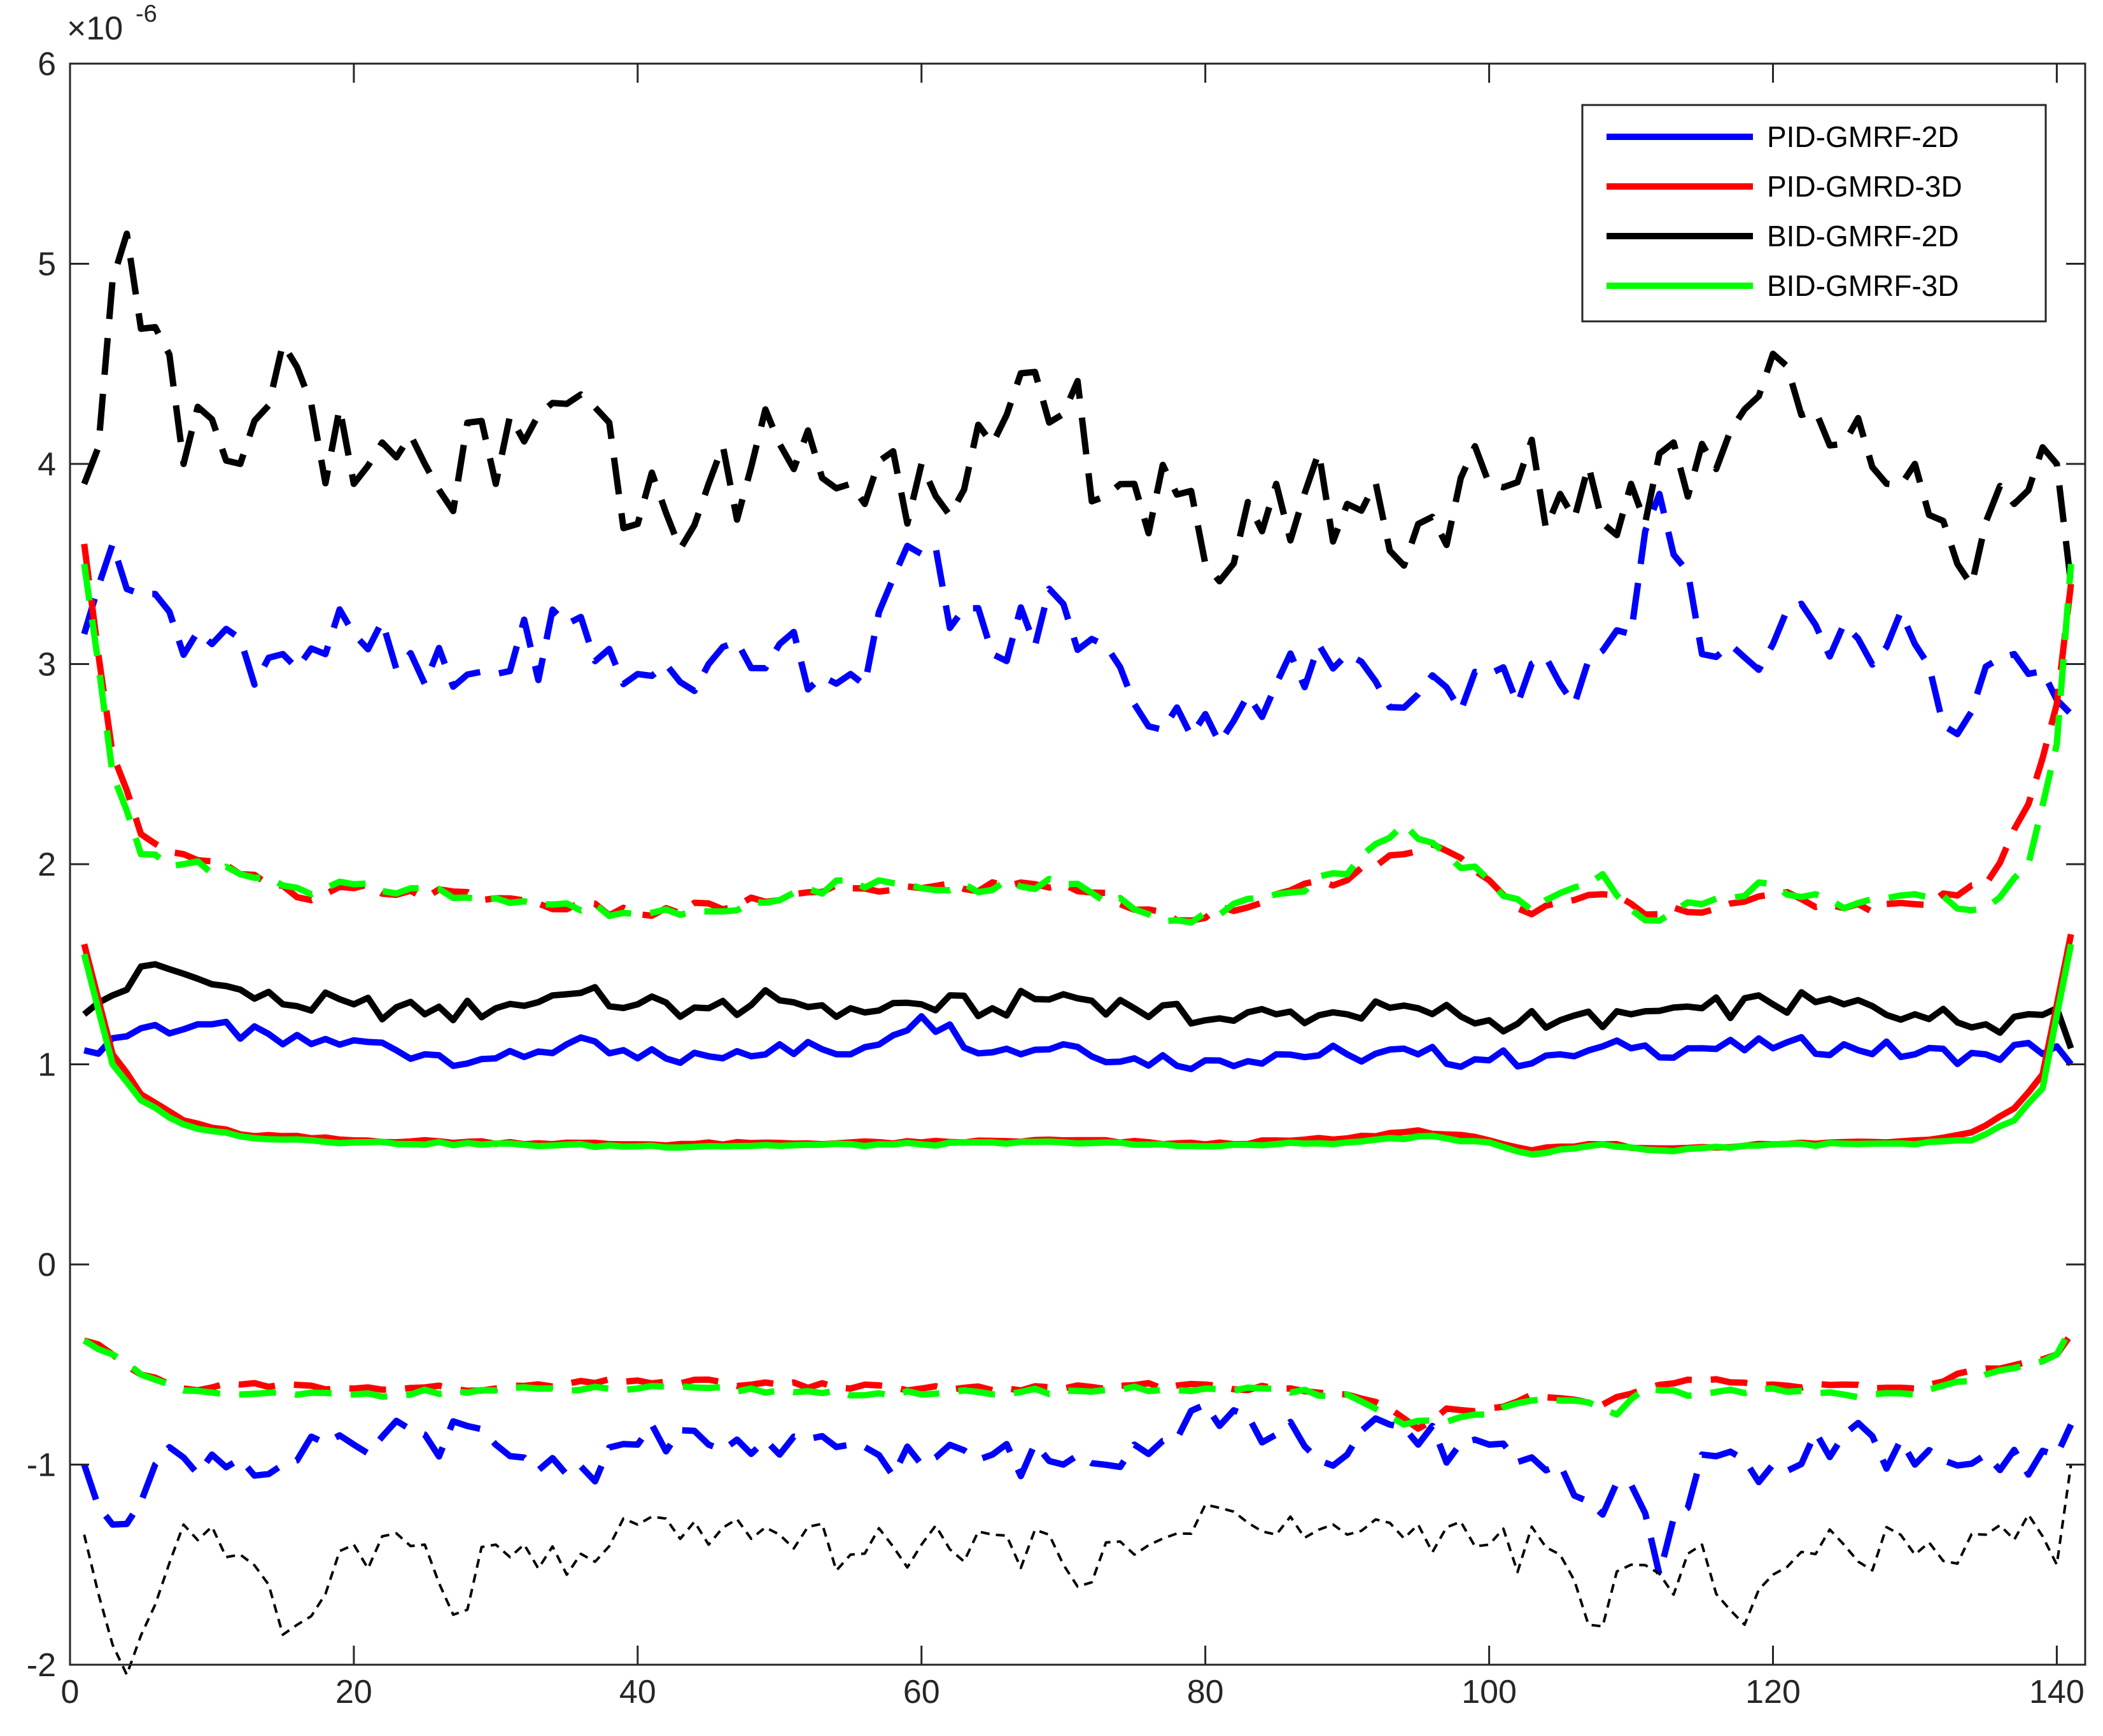 Image resolution: width=2103 pixels, height=1736 pixels. I want to click on y-tick-label: 5, so click(47, 264).